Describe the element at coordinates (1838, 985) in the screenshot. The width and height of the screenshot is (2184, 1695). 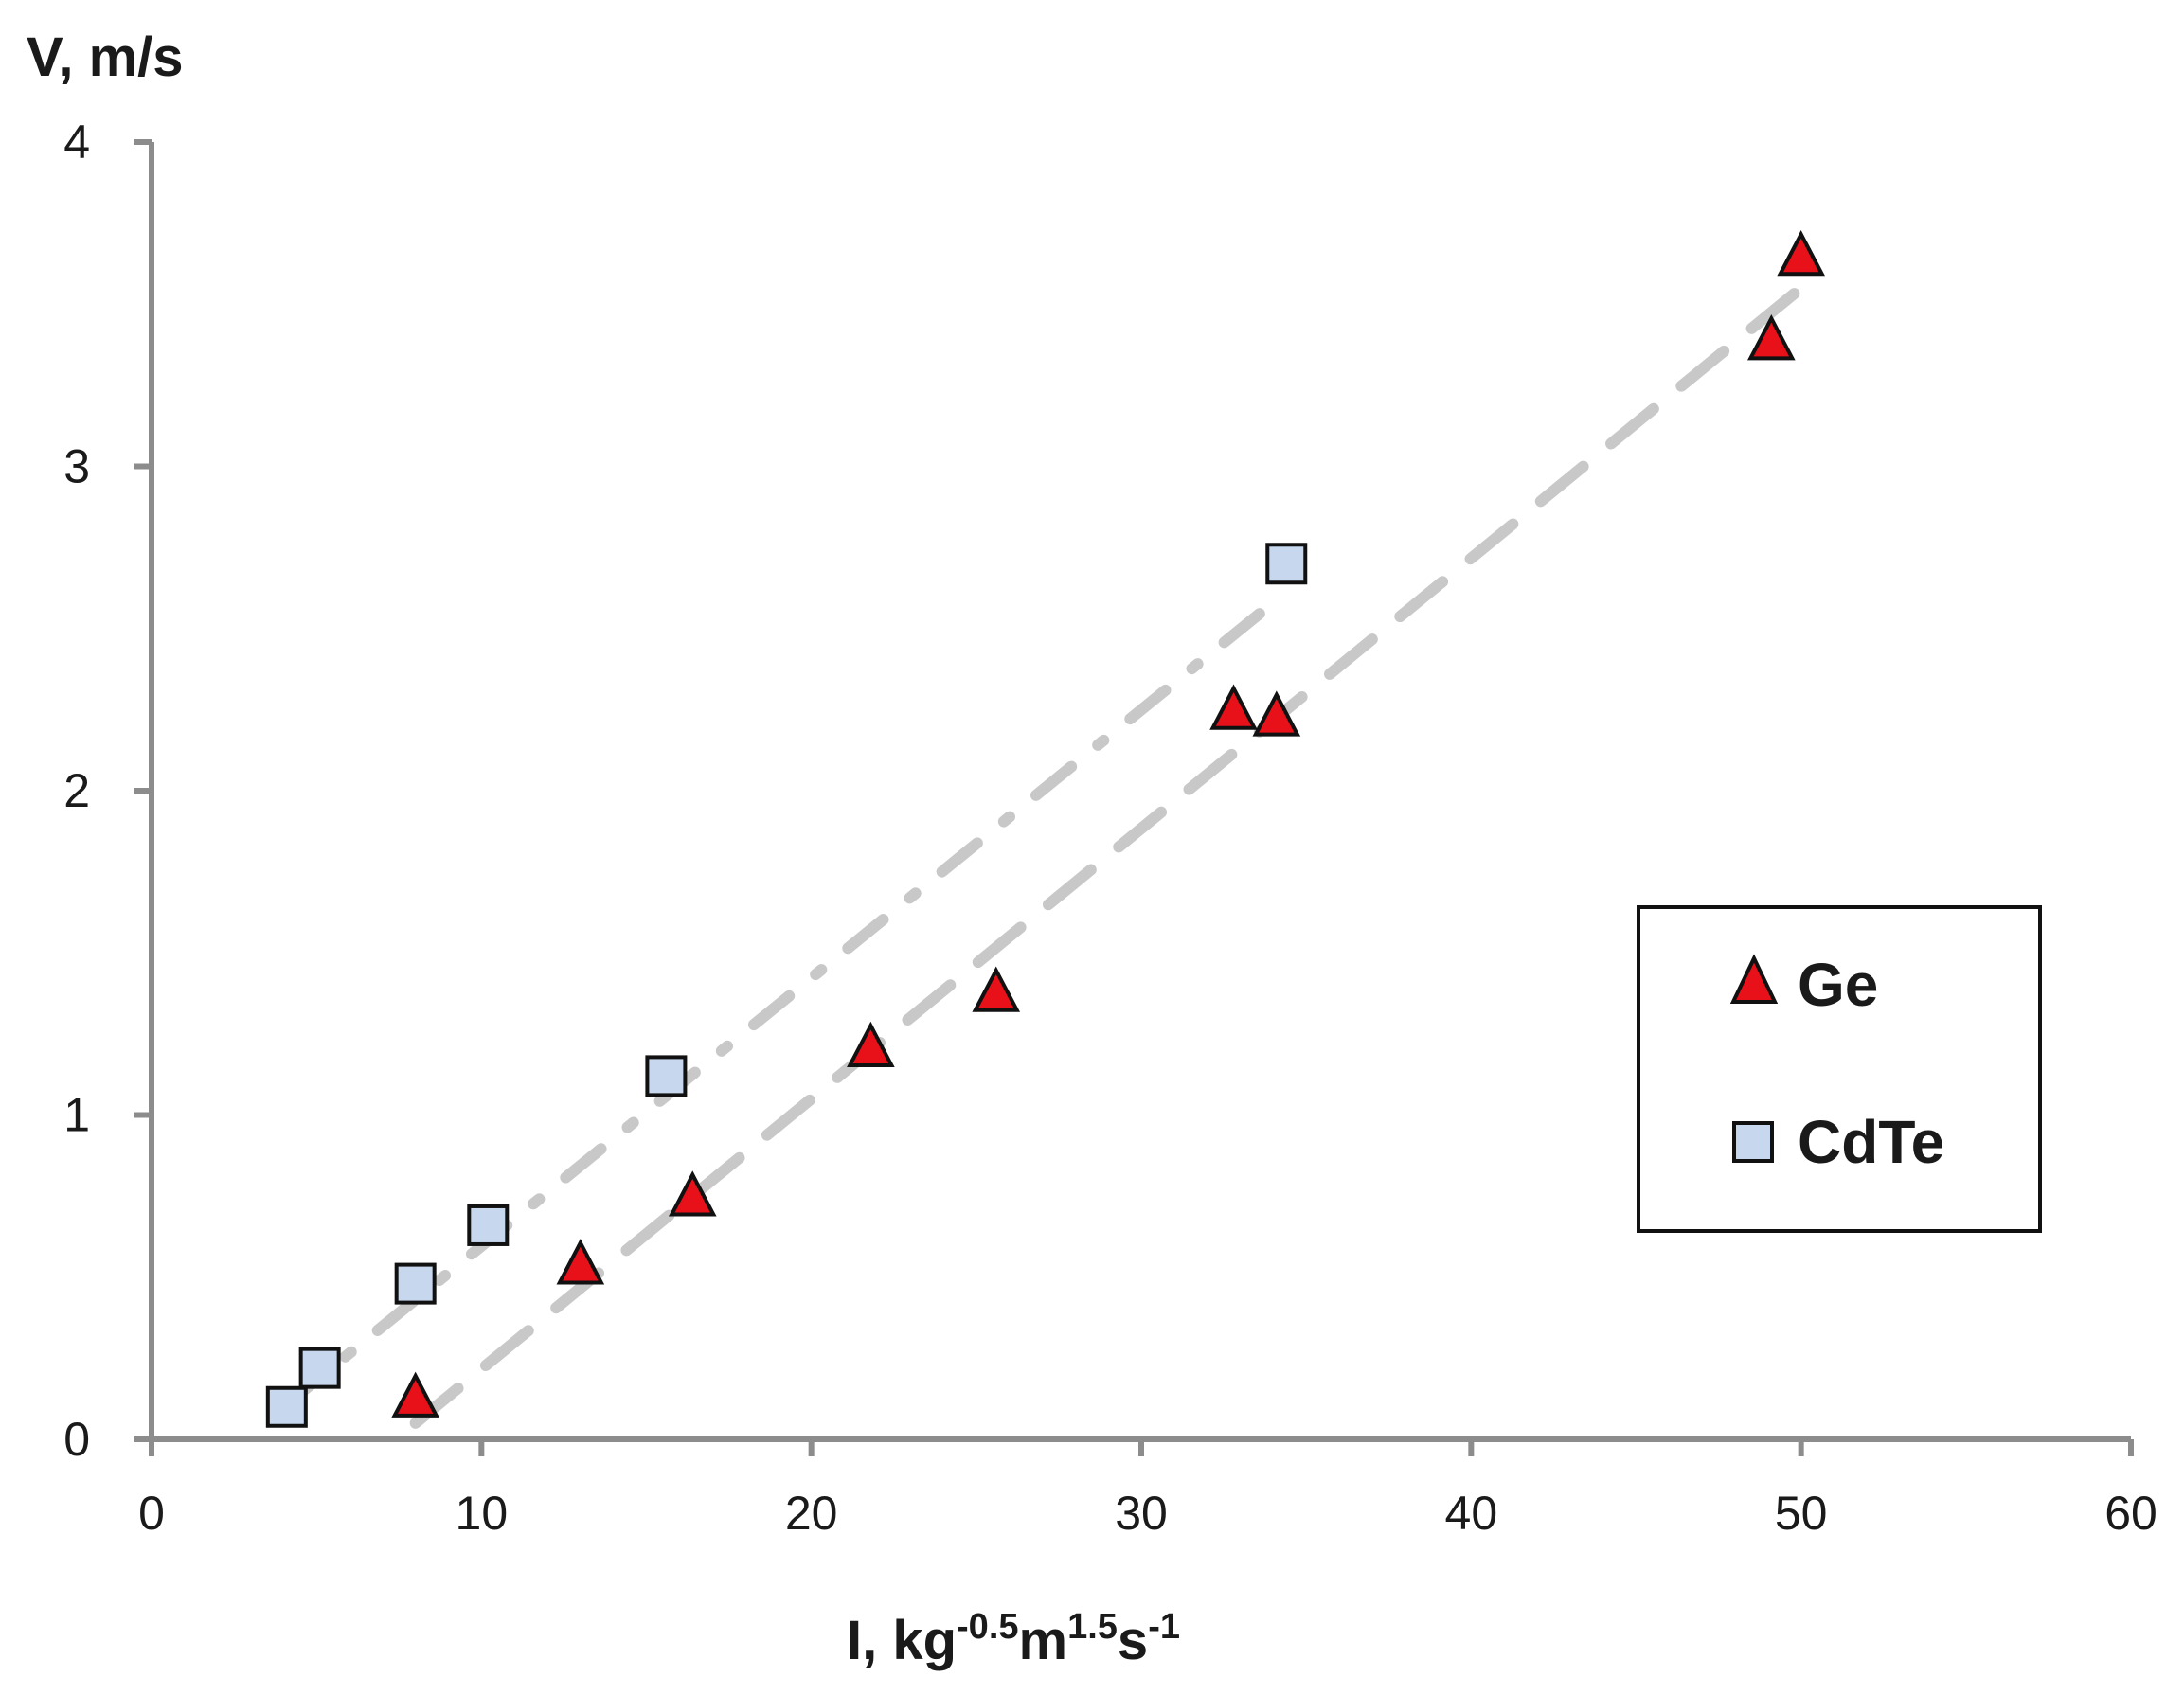
I see `legend-label-ge: Ge` at that location.